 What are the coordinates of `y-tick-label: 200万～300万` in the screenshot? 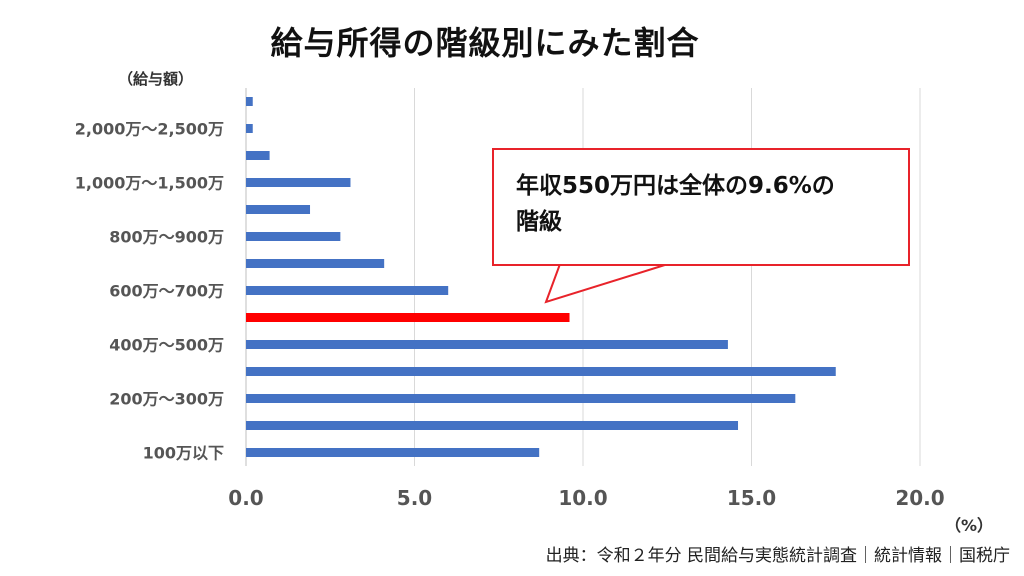 It's located at (166, 399).